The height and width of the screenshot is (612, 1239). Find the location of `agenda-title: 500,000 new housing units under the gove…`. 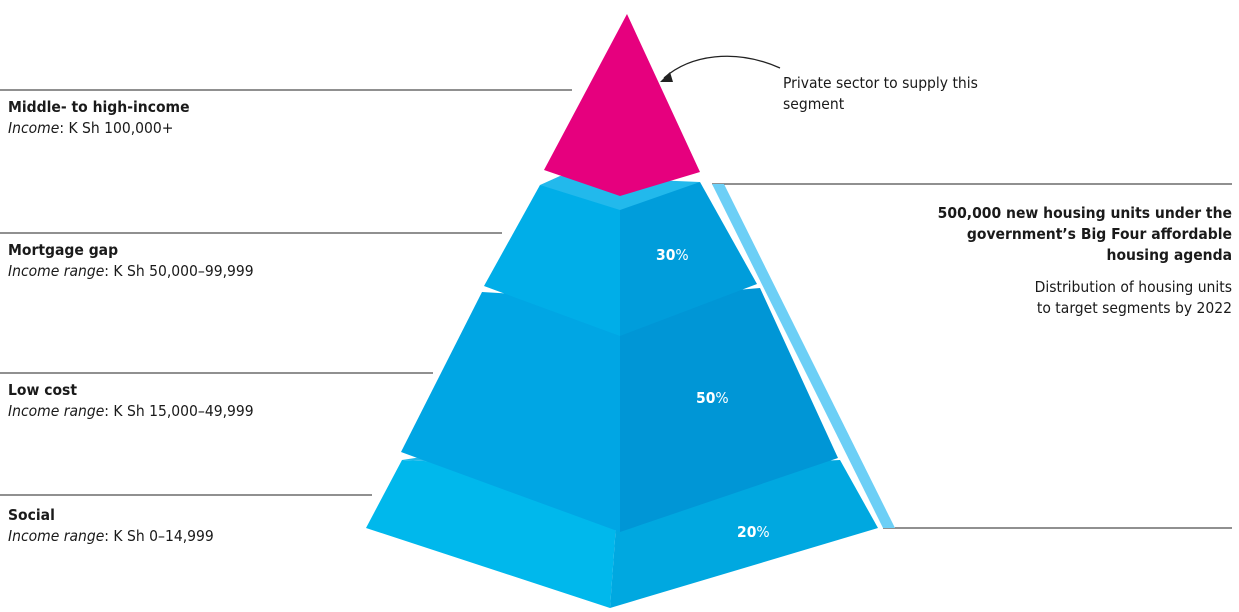

agenda-title: 500,000 new housing units under the gove… is located at coordinates (1084, 234).